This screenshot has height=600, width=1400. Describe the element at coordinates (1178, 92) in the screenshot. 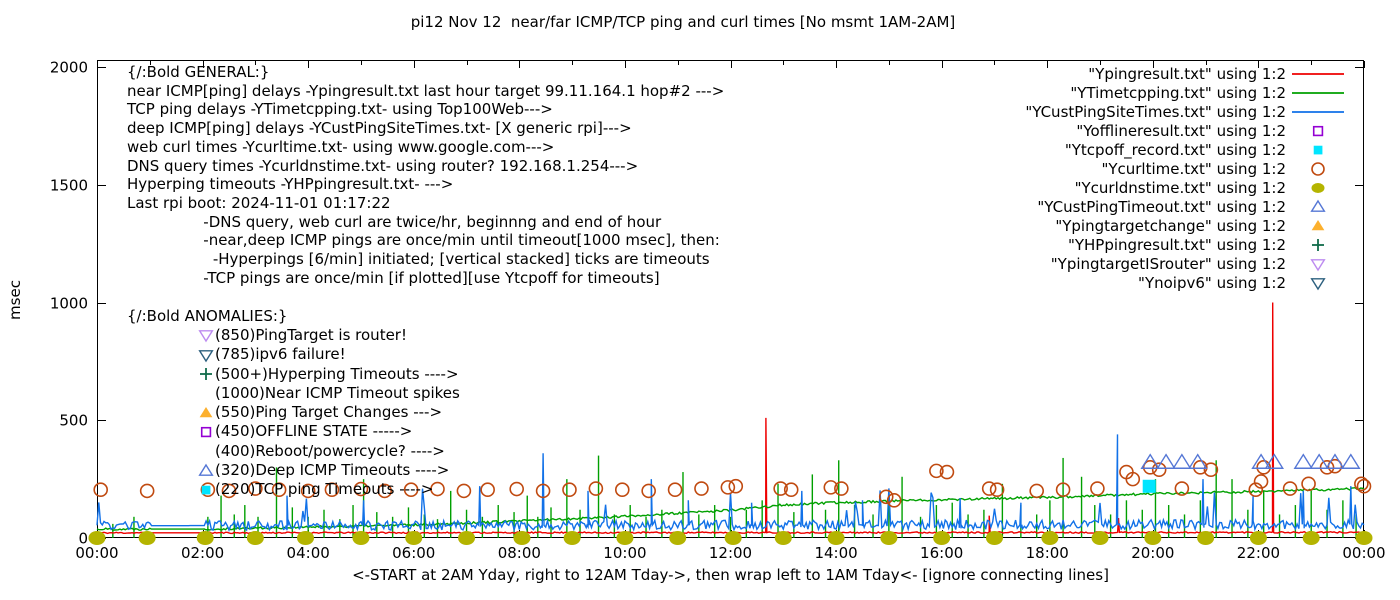

I see `legend-label: "YTimetcpping.txt" using 1:2` at that location.